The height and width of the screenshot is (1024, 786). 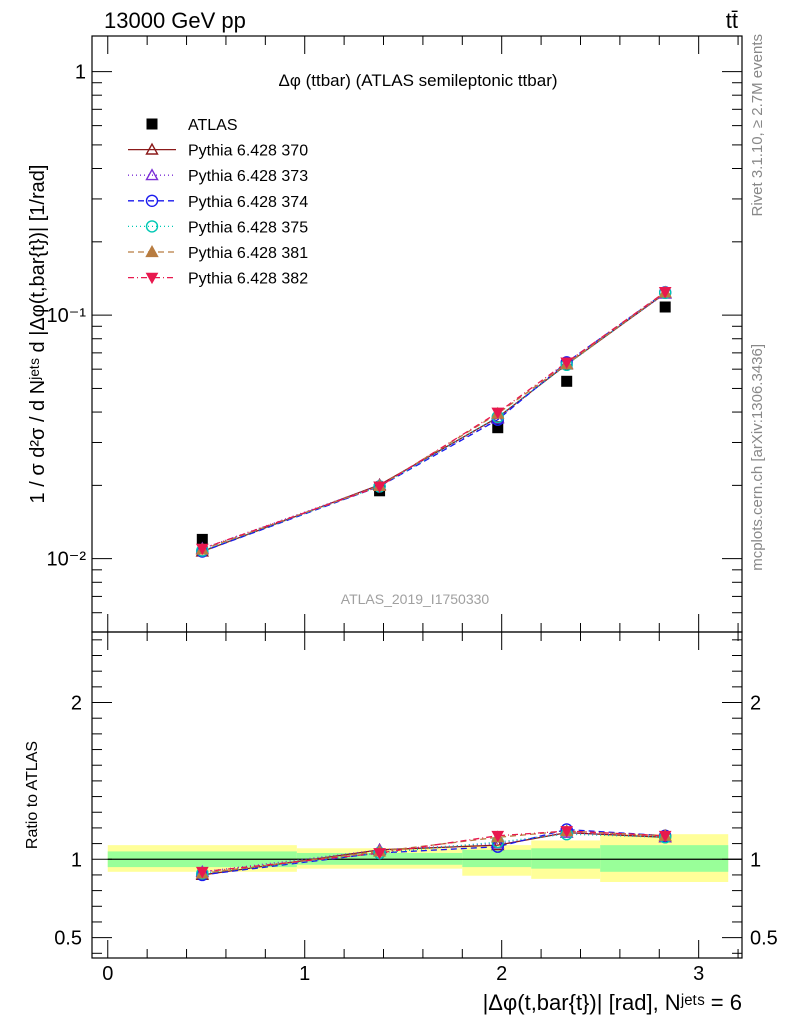 What do you see at coordinates (32, 795) in the screenshot?
I see `ratio-y-axis-label: Ratio to ATLAS` at bounding box center [32, 795].